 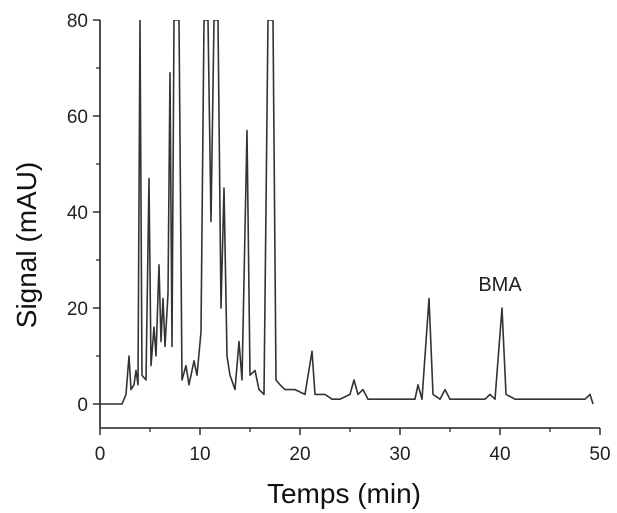 What do you see at coordinates (599, 454) in the screenshot?
I see `x-tick-label: 50` at bounding box center [599, 454].